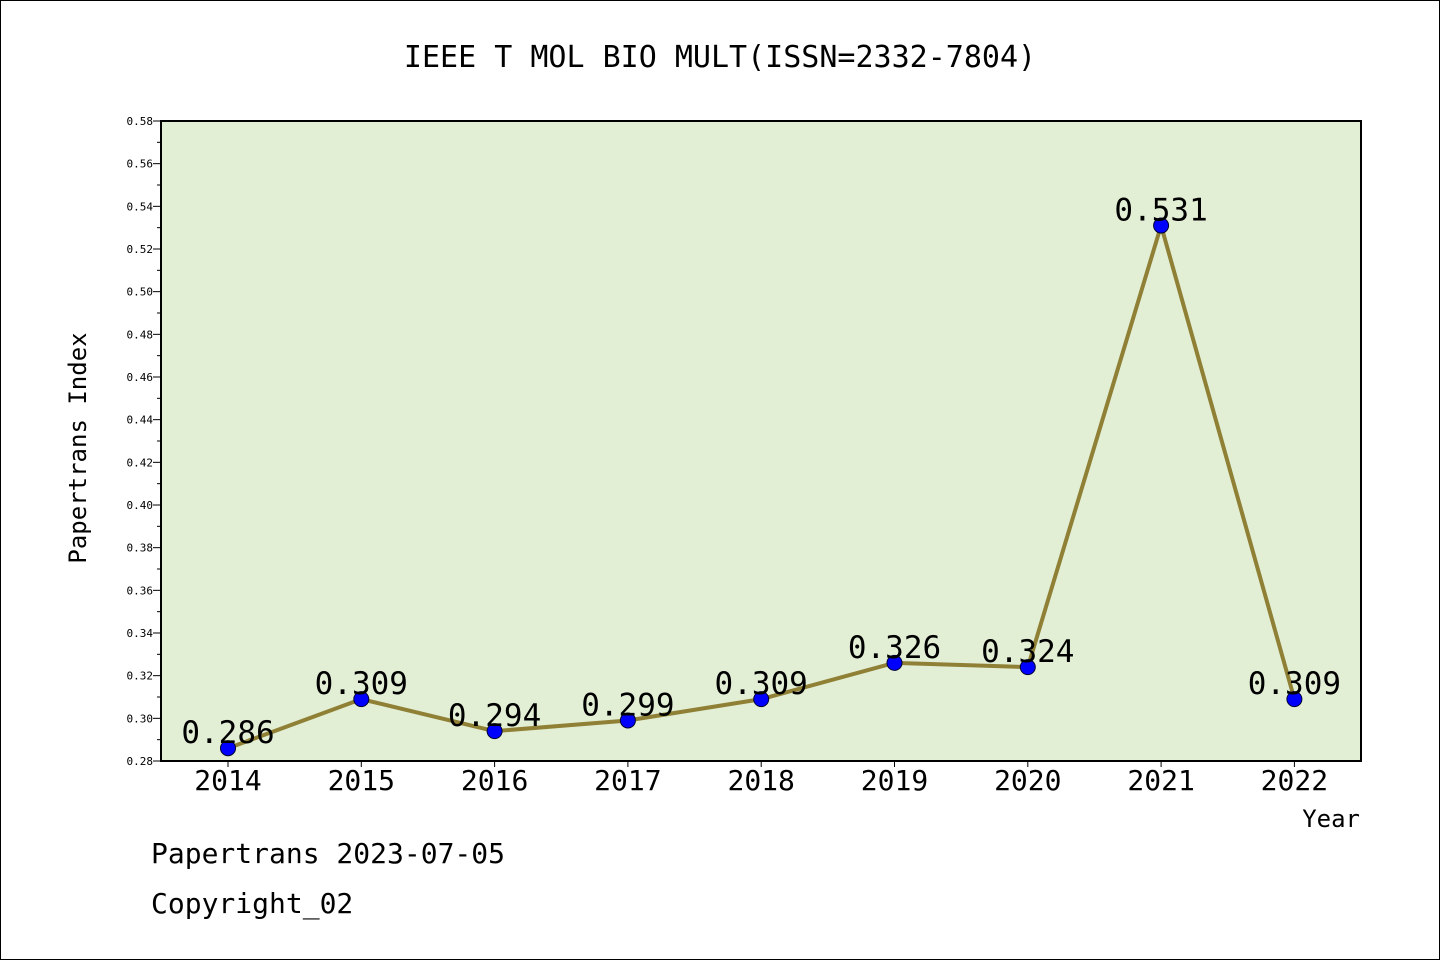 The width and height of the screenshot is (1440, 960). What do you see at coordinates (140, 292) in the screenshot?
I see `y-tick-label: 0.50` at bounding box center [140, 292].